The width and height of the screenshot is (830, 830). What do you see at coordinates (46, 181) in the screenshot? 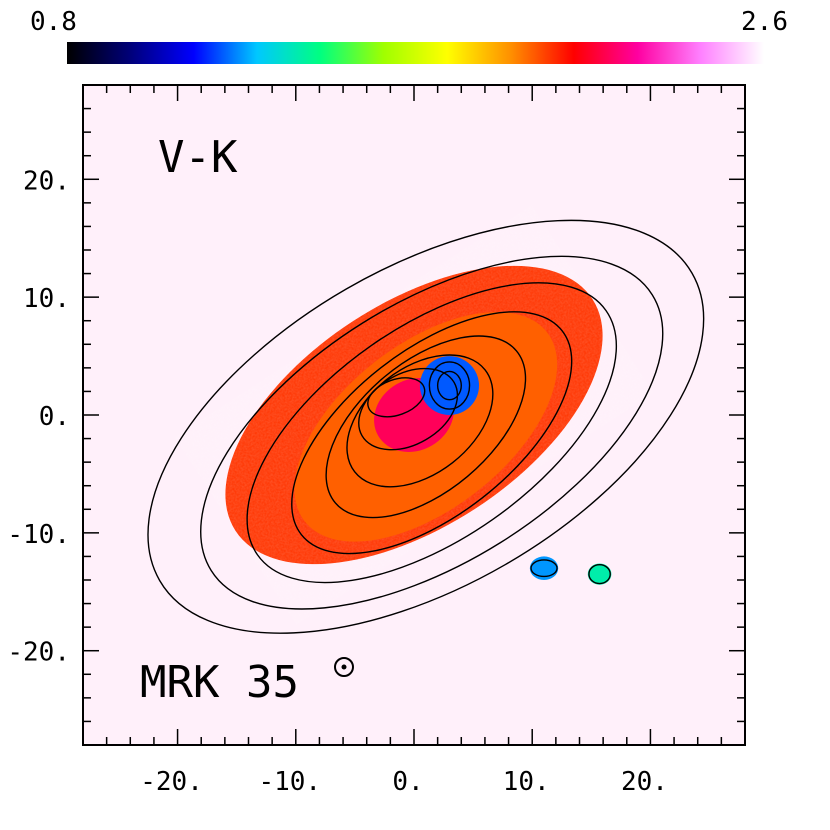
I see `y-tick-label: 20.` at bounding box center [46, 181].